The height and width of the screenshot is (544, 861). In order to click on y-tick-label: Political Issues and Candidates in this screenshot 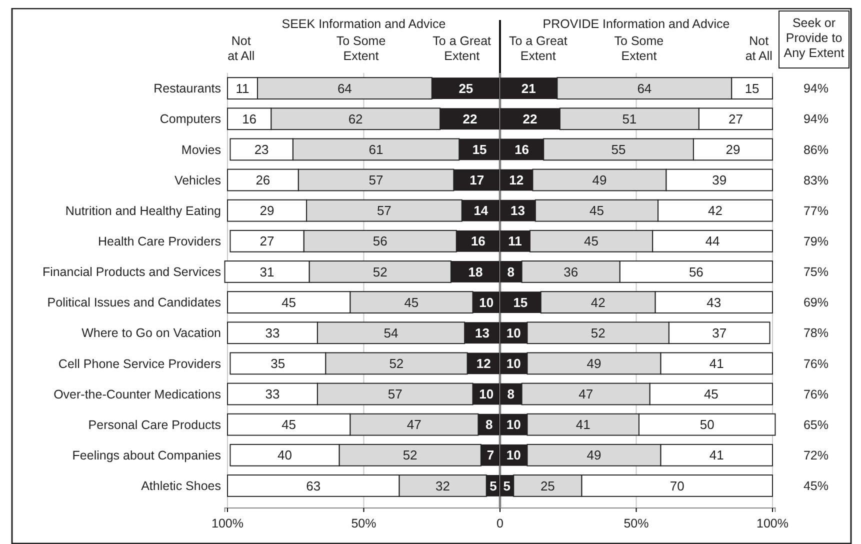, I will do `click(134, 303)`.